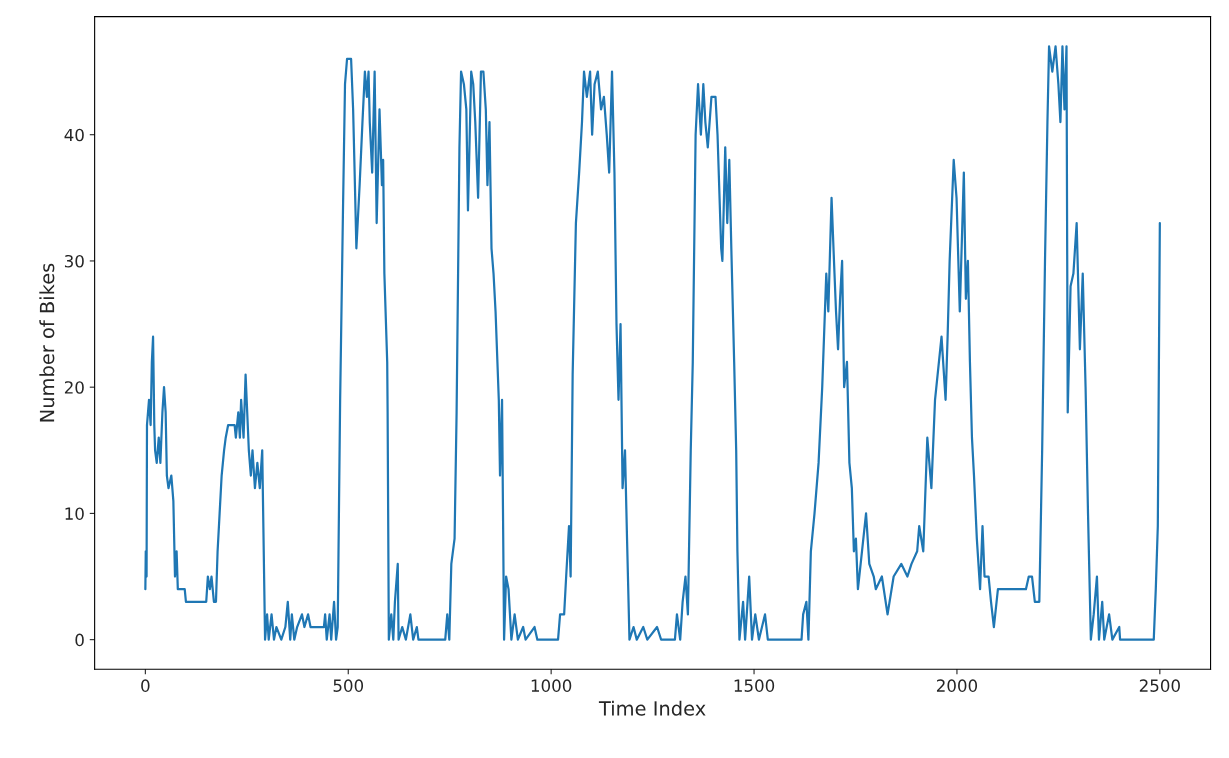  Describe the element at coordinates (74, 135) in the screenshot. I see `y-tick-label: 40` at that location.